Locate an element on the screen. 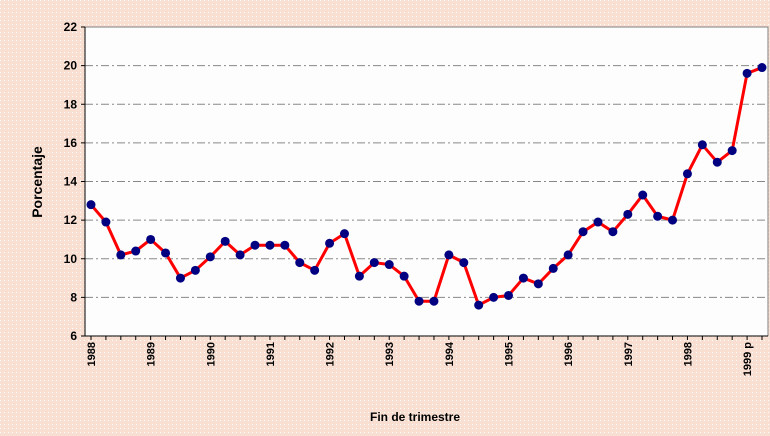  y-tick-label: 14 is located at coordinates (71, 182).